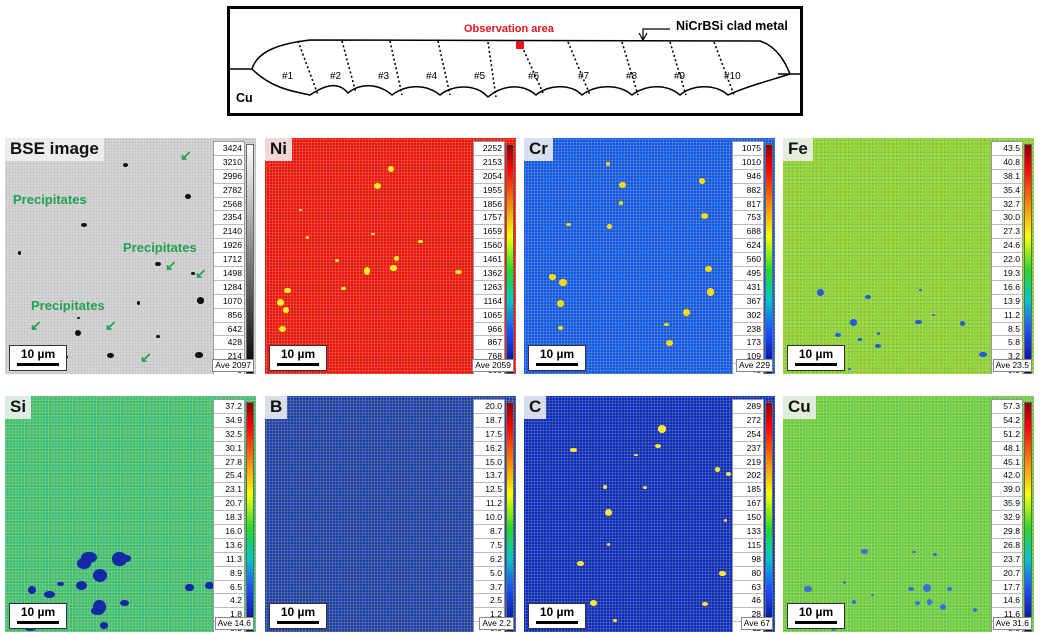  I want to click on colorbar-tick-label: 17.5, so click(489, 435).